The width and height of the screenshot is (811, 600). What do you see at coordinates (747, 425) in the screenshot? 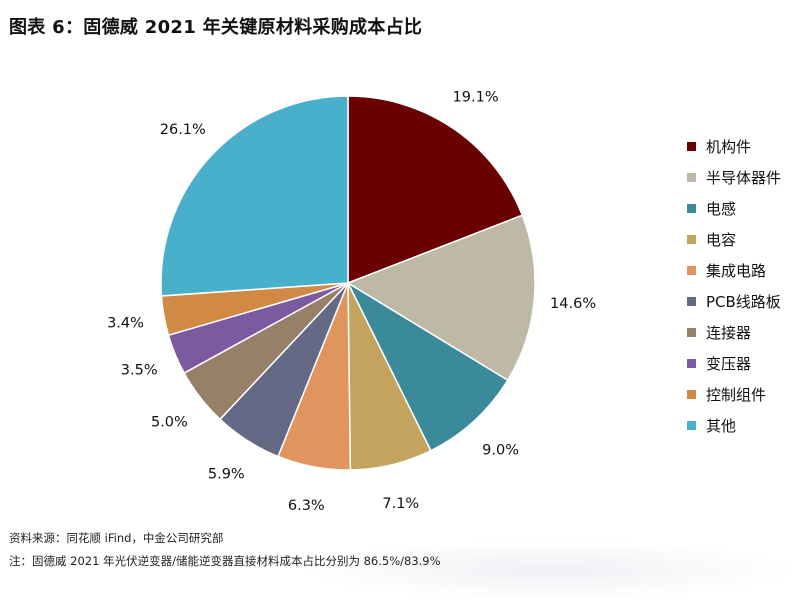
I see `legend-item: 其他` at bounding box center [747, 425].